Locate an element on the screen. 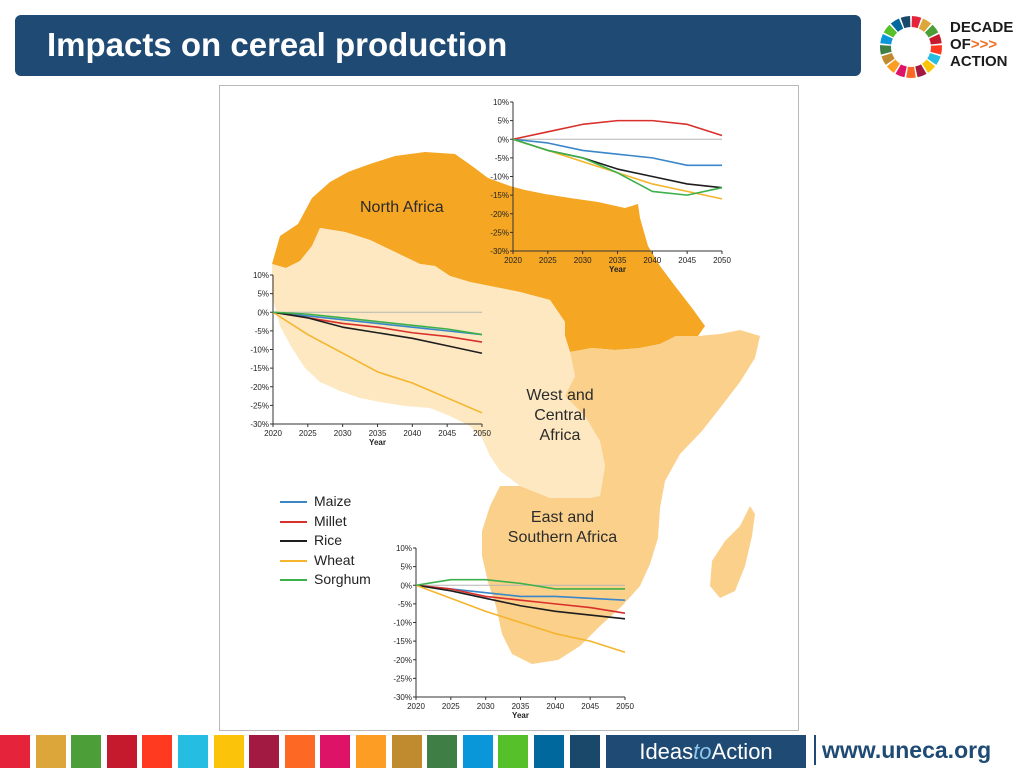 The width and height of the screenshot is (1024, 768). website-url: www.uneca.org is located at coordinates (902, 750).